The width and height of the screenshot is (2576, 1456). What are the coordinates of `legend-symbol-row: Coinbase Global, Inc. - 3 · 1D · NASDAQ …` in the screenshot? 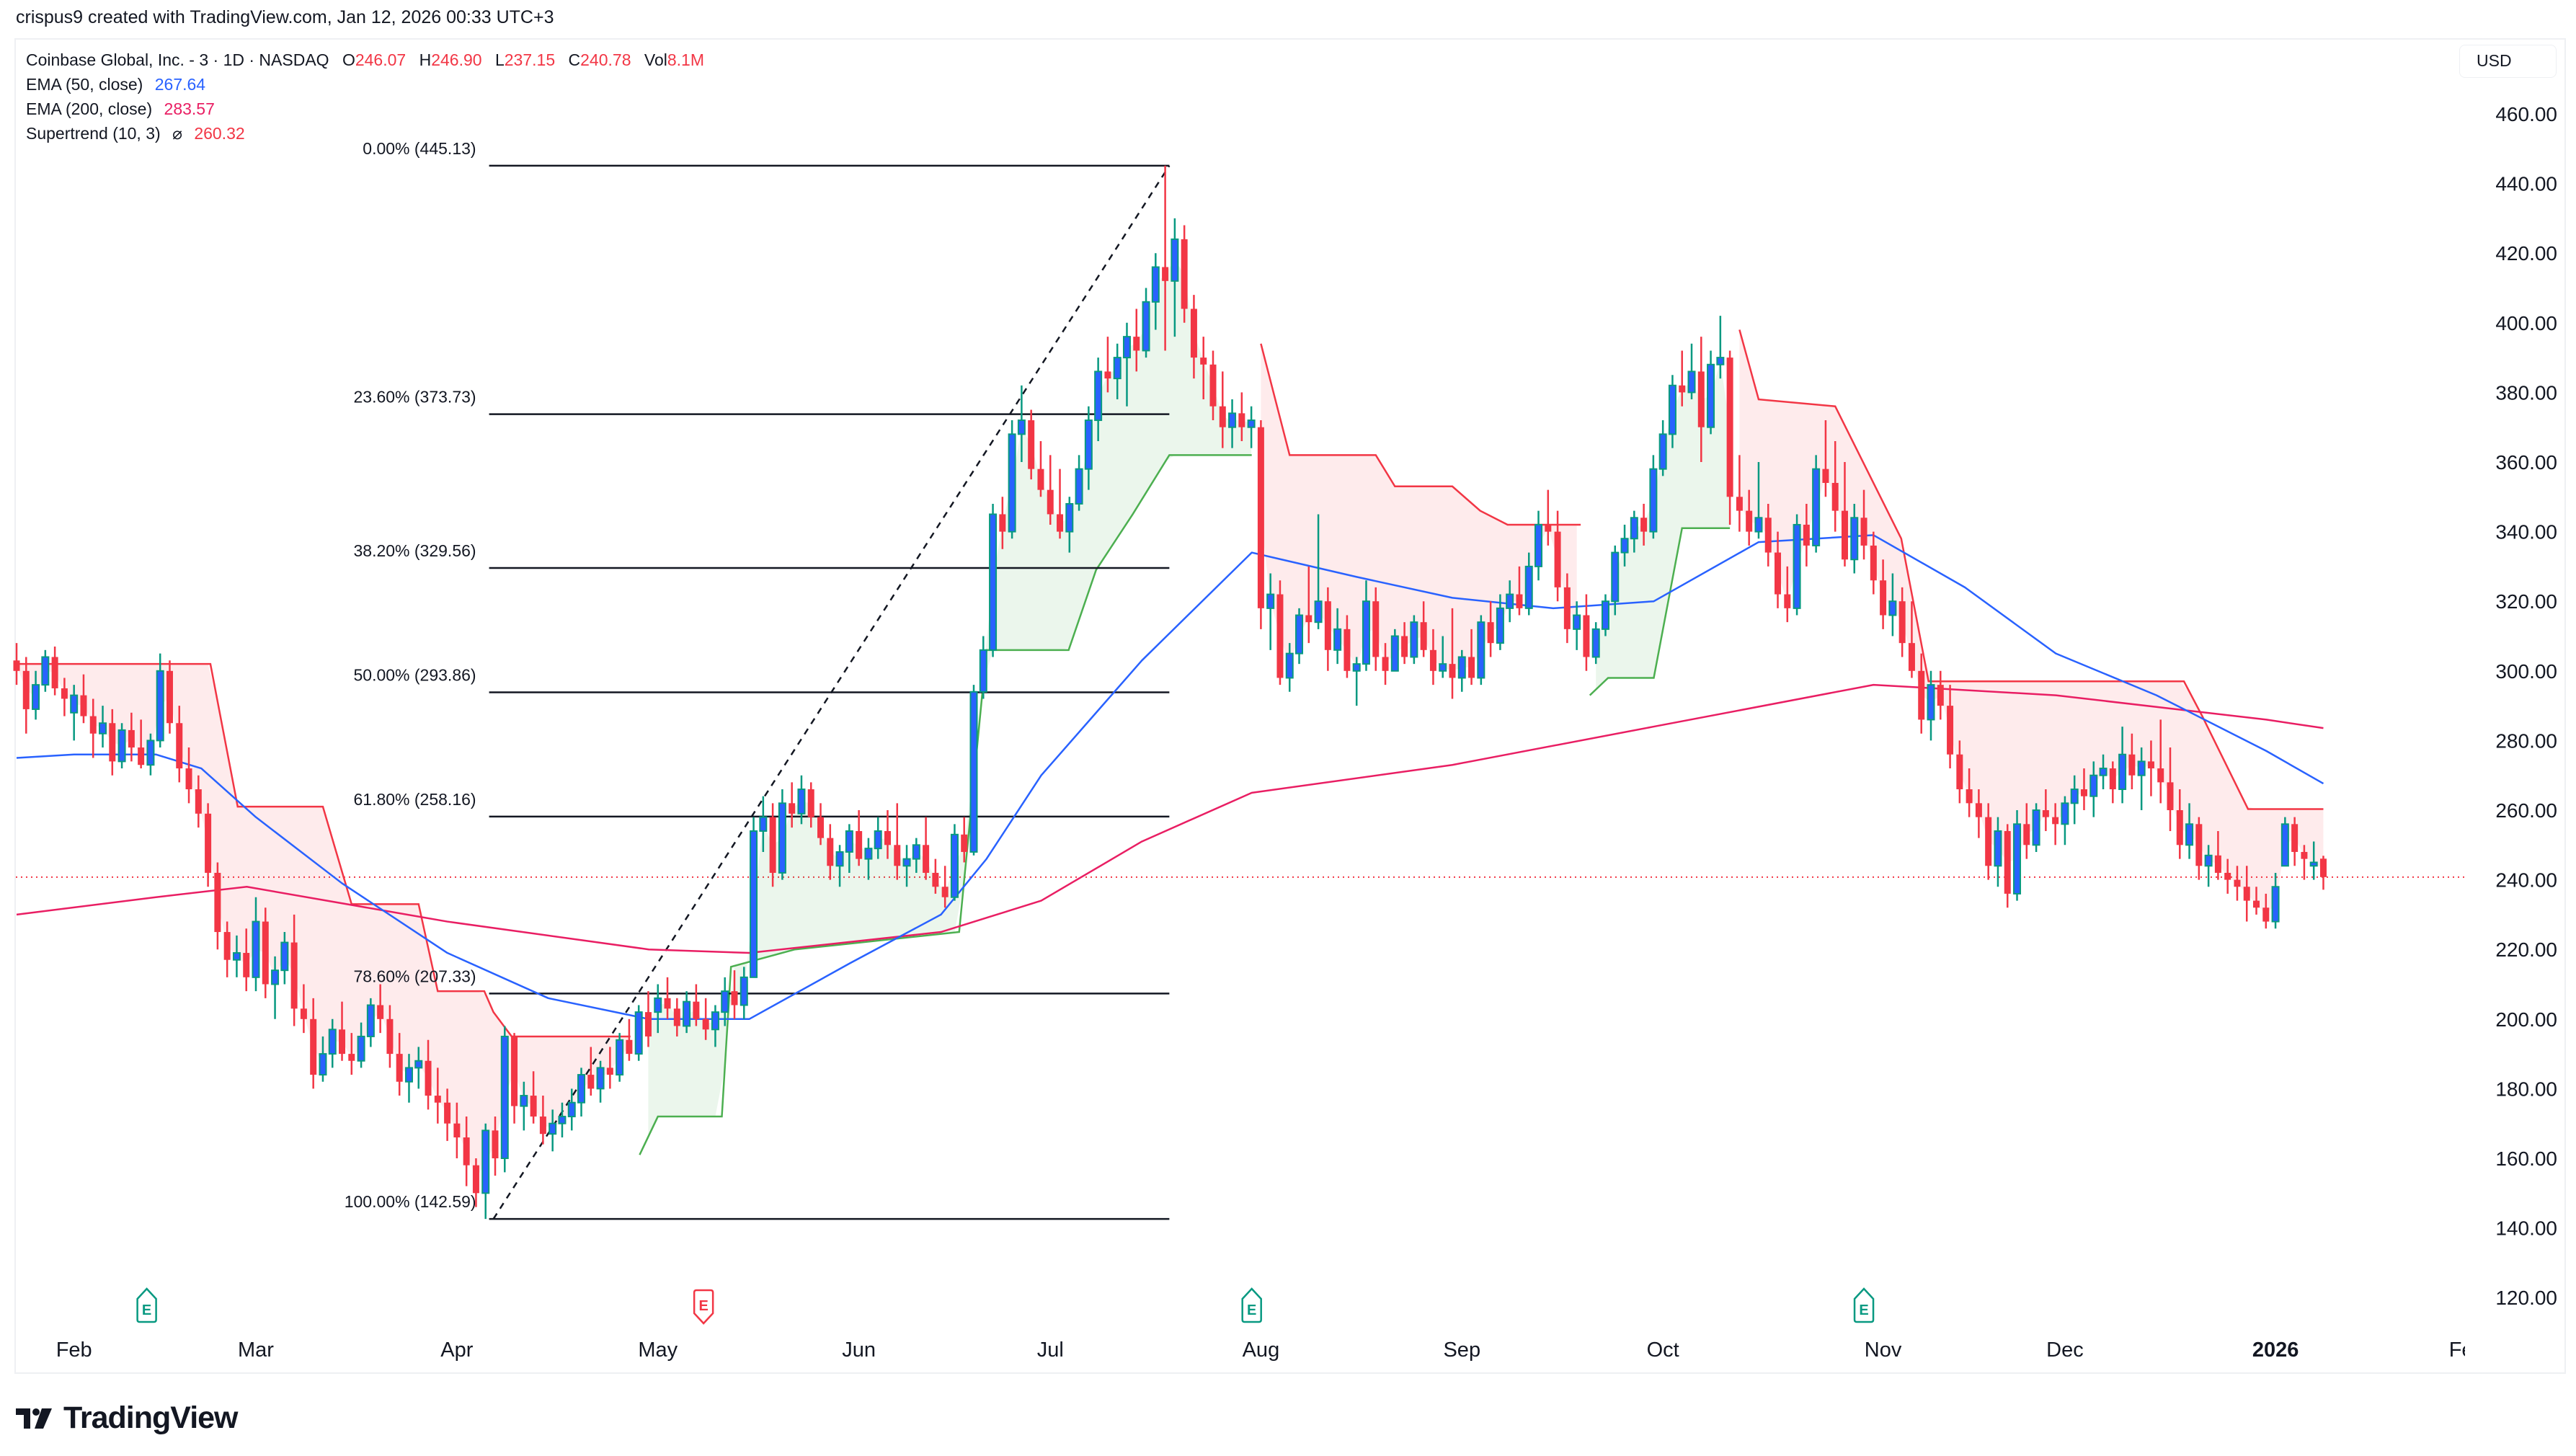 It's located at (366, 60).